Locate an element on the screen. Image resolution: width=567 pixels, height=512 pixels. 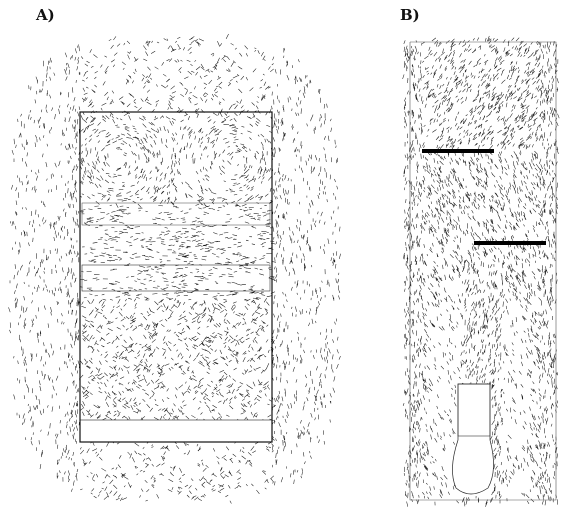
panel-b-small-box is located at coordinates (474, 410).